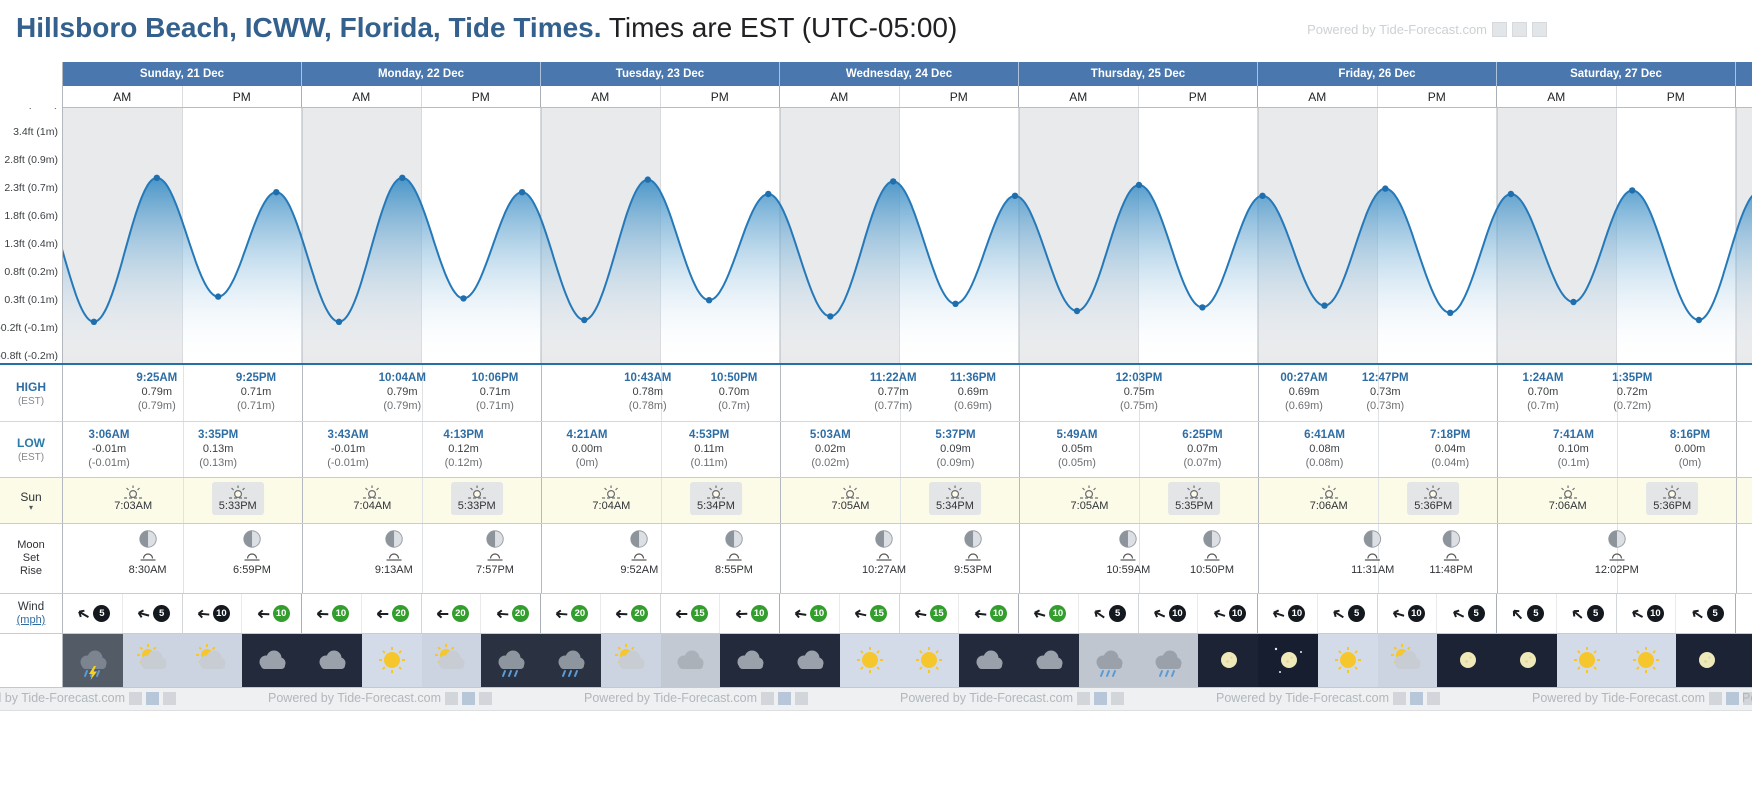 The image size is (1752, 787). Describe the element at coordinates (1573, 435) in the screenshot. I see `tide-time: 7:41AM` at that location.